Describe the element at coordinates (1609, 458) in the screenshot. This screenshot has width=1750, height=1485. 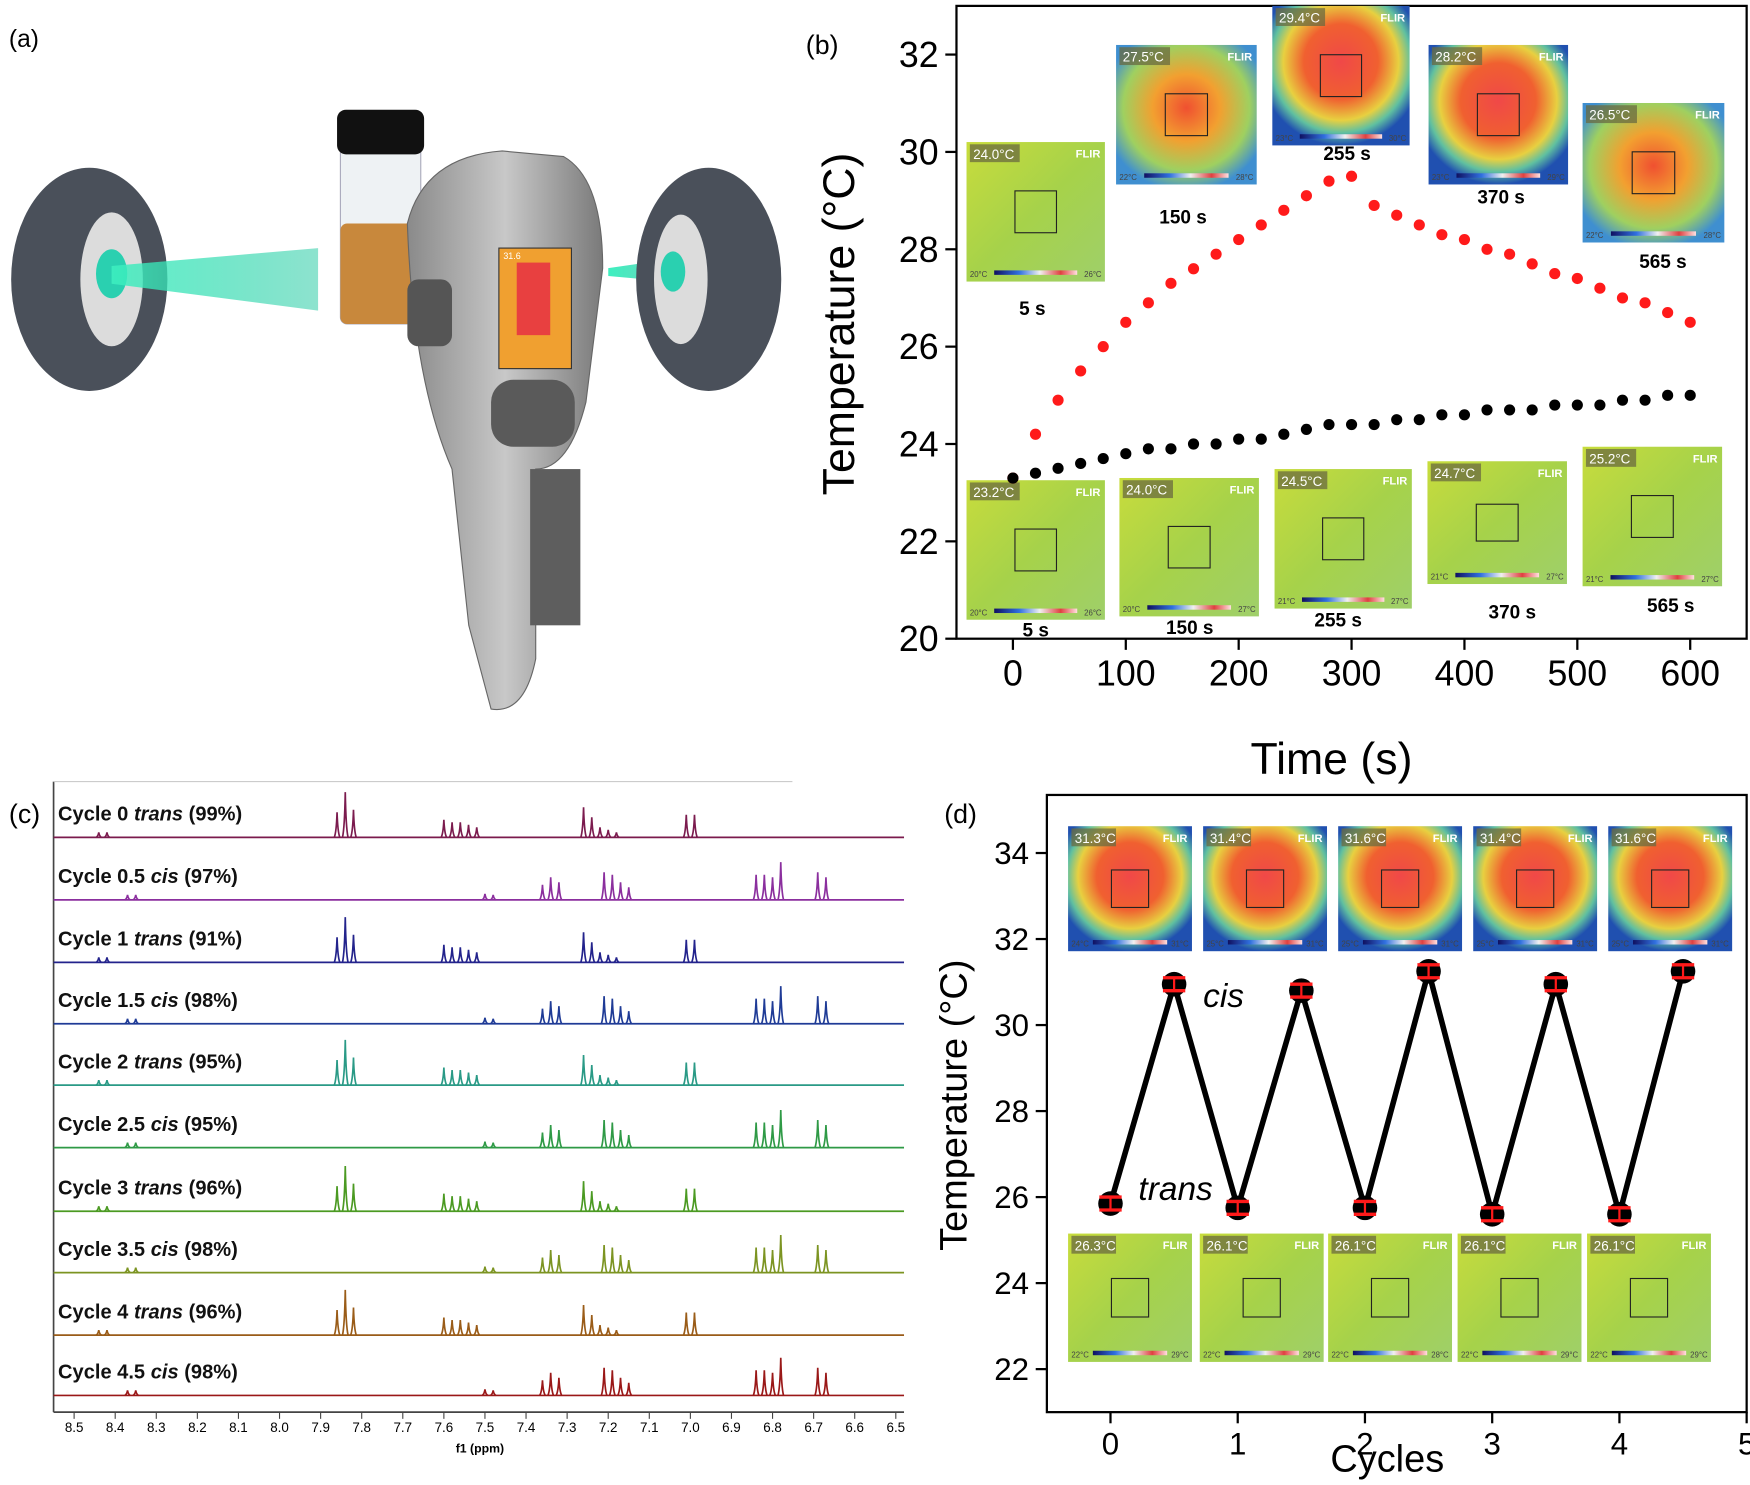
I see `temp-reading: 25.2°C` at that location.